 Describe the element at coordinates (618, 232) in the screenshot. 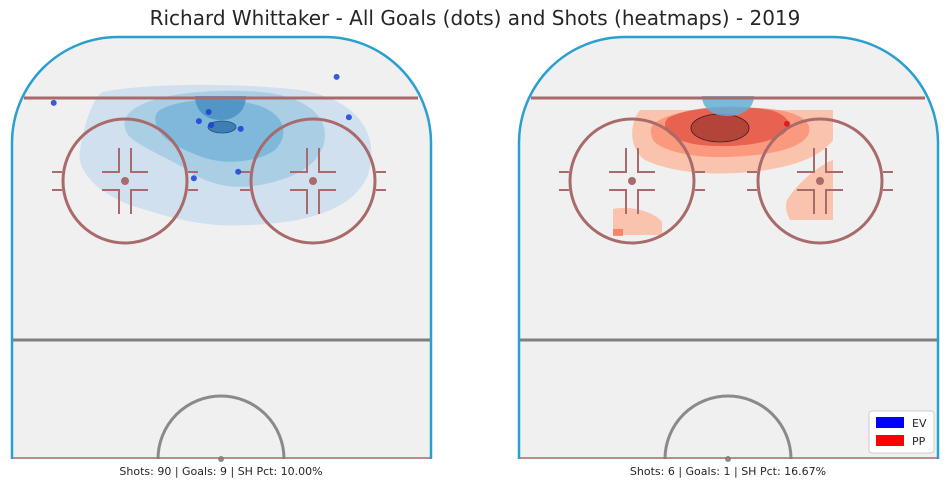

I see `heatmap-small-blob` at that location.